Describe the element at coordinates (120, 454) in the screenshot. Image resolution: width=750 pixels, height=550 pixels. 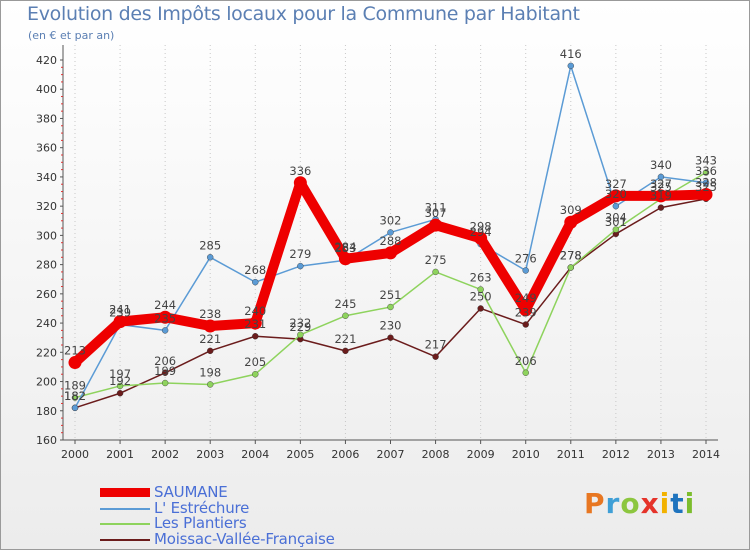
I see `x-tick-label: 2001` at that location.